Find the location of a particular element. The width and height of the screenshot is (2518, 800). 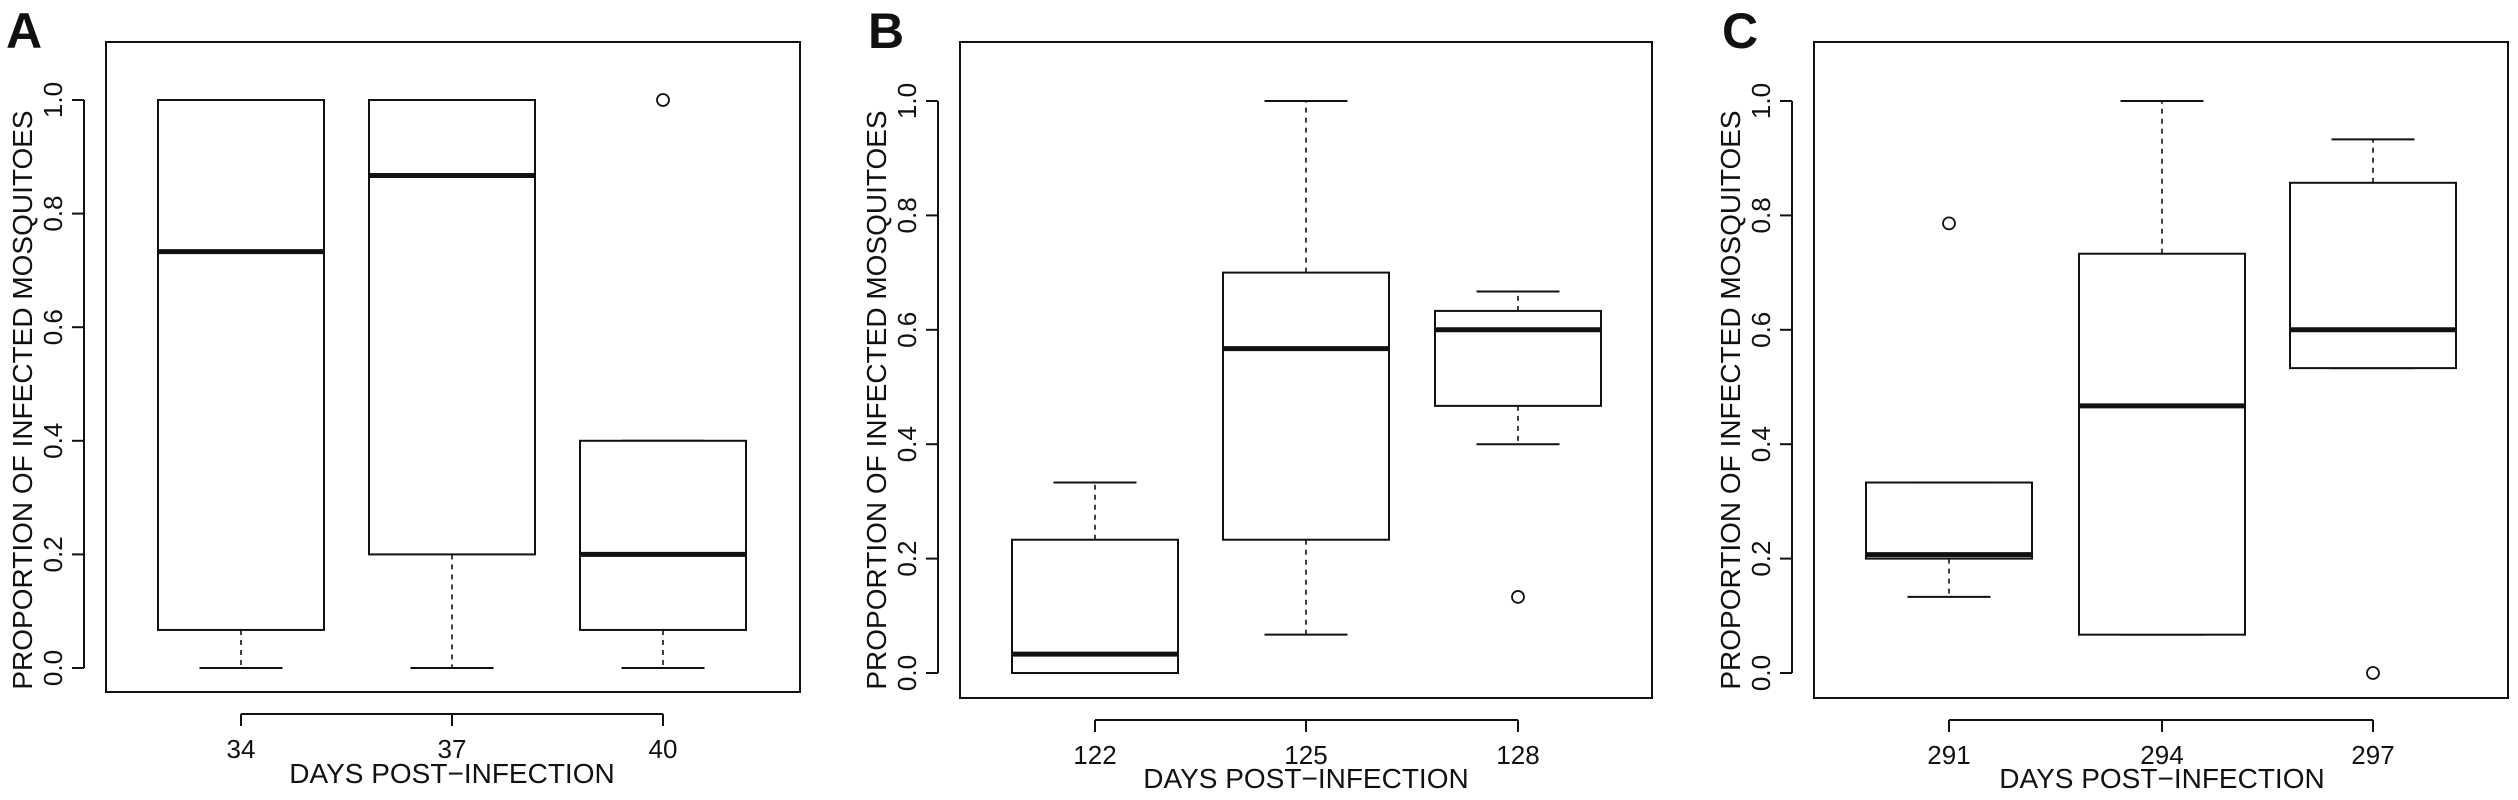

panel-c-ylabel: PROPORTION OF INFECTED MOSQUITOES is located at coordinates (1730, 399).